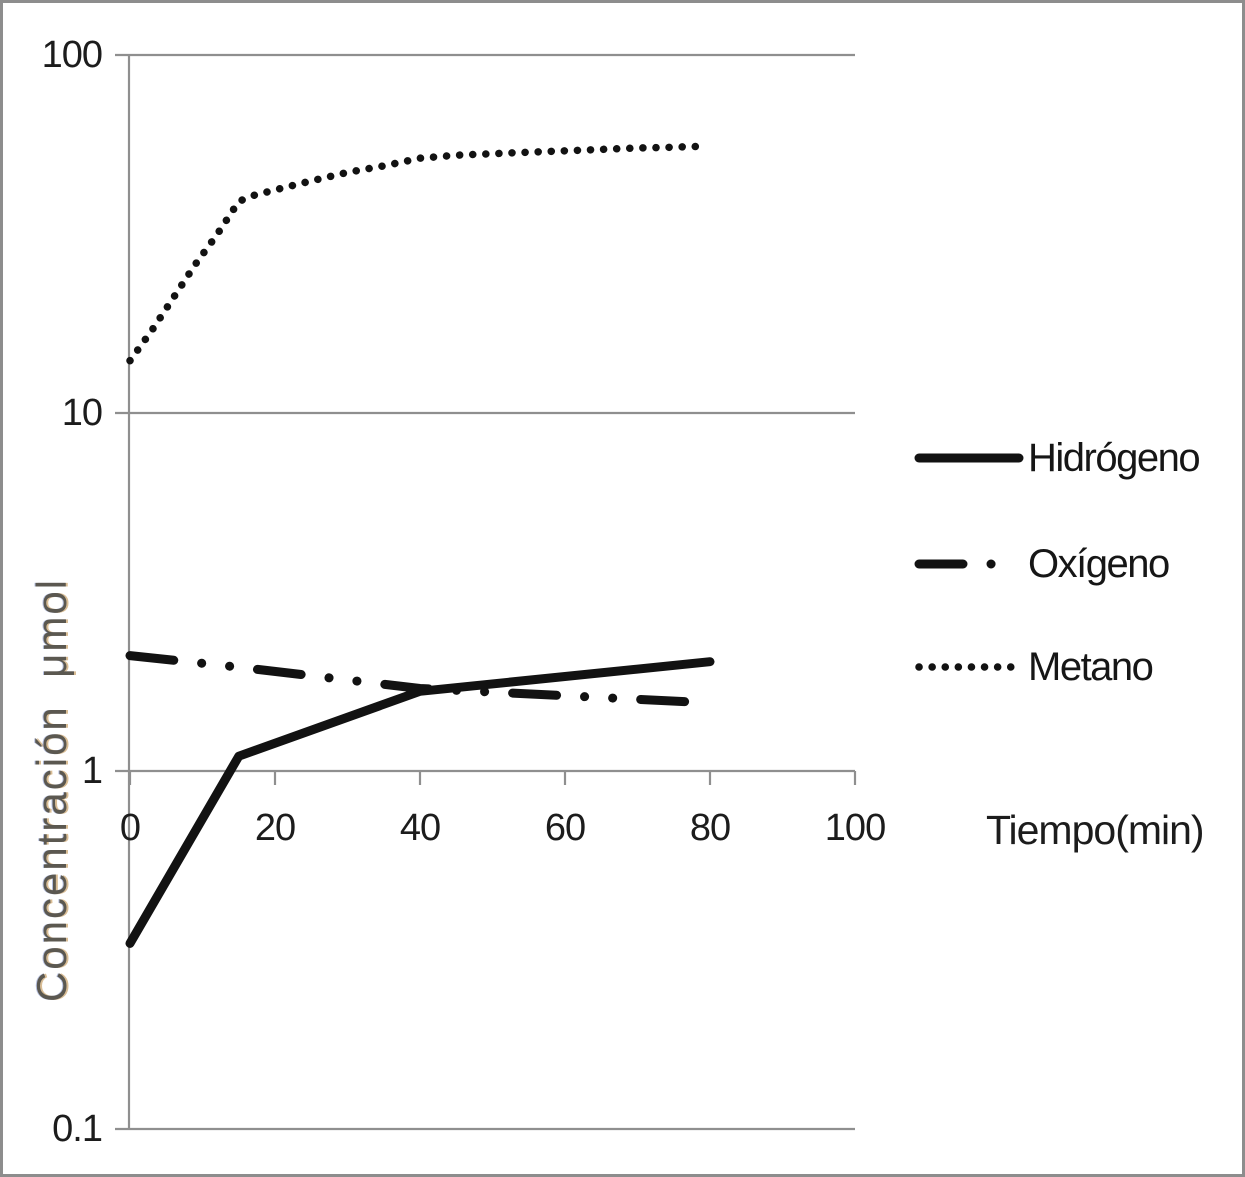 The width and height of the screenshot is (1245, 1177). Describe the element at coordinates (77, 1129) in the screenshot. I see `y-tick-label-0.1: 0.1` at that location.